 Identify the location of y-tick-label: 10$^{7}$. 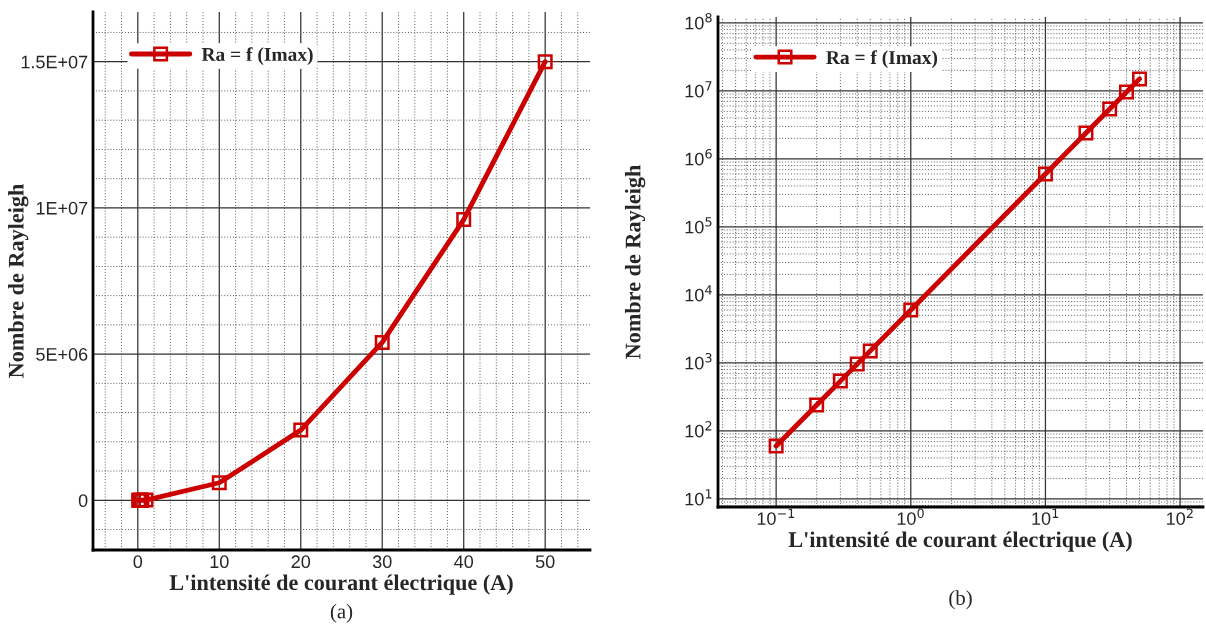
(698, 89).